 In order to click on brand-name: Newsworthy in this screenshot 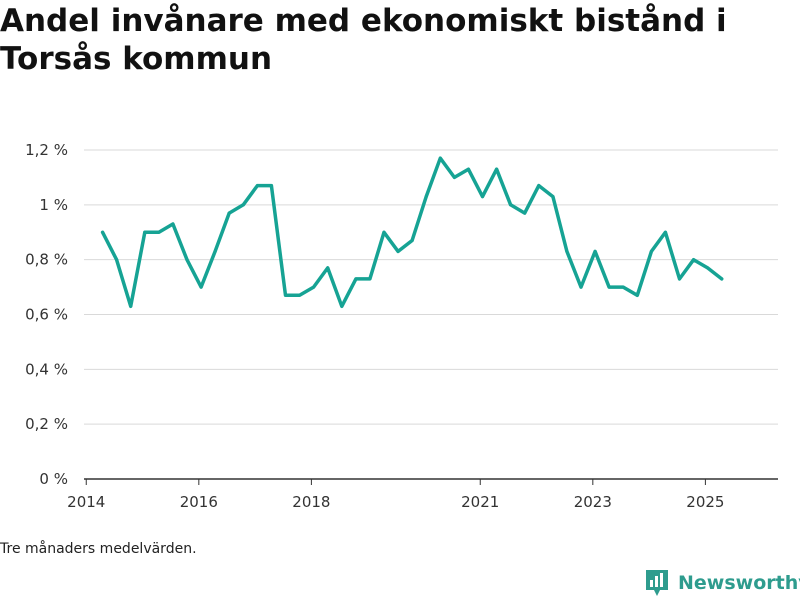, I will do `click(739, 583)`.